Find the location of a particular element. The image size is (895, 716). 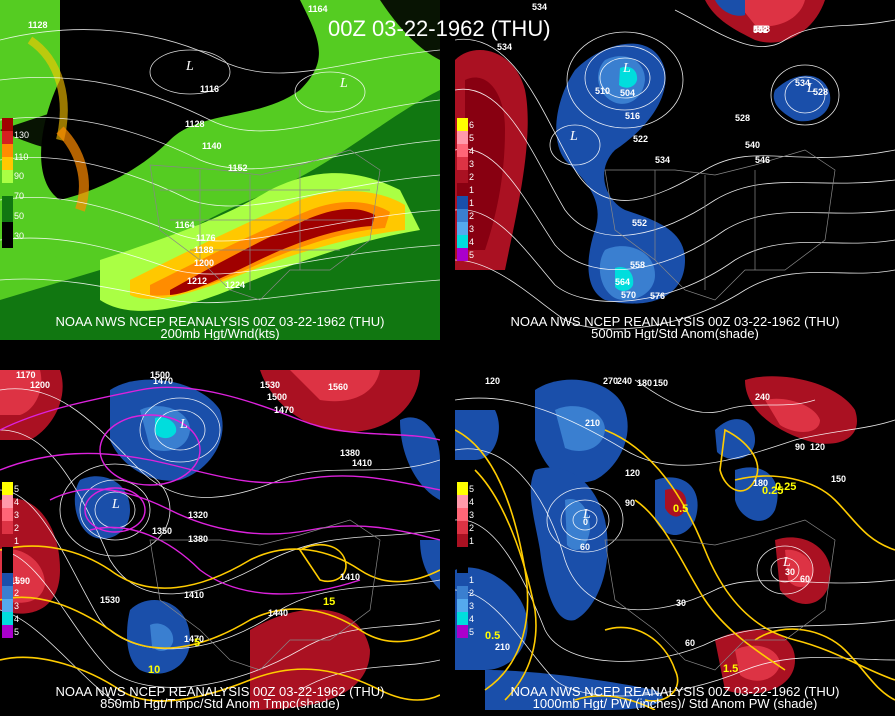

svg-text: 504 is located at coordinates (627, 93).